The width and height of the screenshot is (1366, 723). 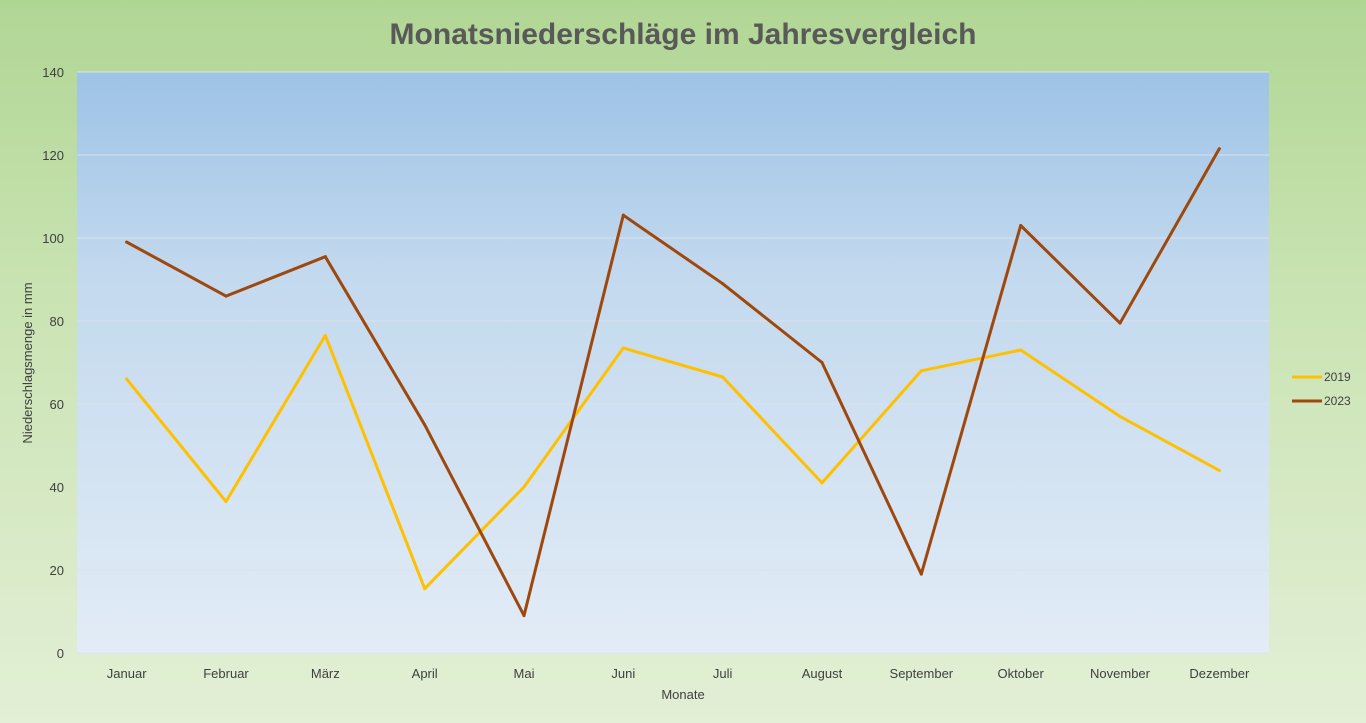 What do you see at coordinates (682, 694) in the screenshot?
I see `x-axis-label: Monate` at bounding box center [682, 694].